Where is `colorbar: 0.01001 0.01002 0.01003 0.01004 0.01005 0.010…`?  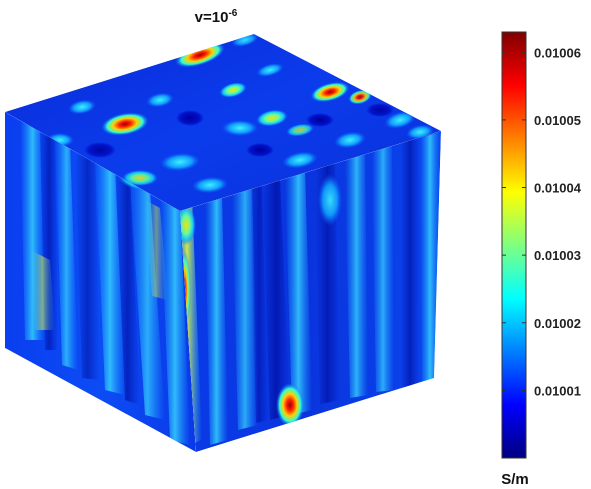
colorbar: 0.01001 0.01002 0.01003 0.01004 0.01005 0.010… is located at coordinates (541, 259).